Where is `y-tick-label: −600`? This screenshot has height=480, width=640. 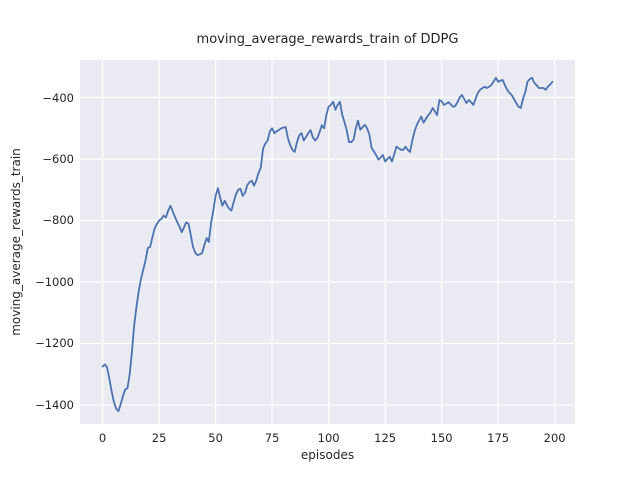 y-tick-label: −600 is located at coordinates (58, 158).